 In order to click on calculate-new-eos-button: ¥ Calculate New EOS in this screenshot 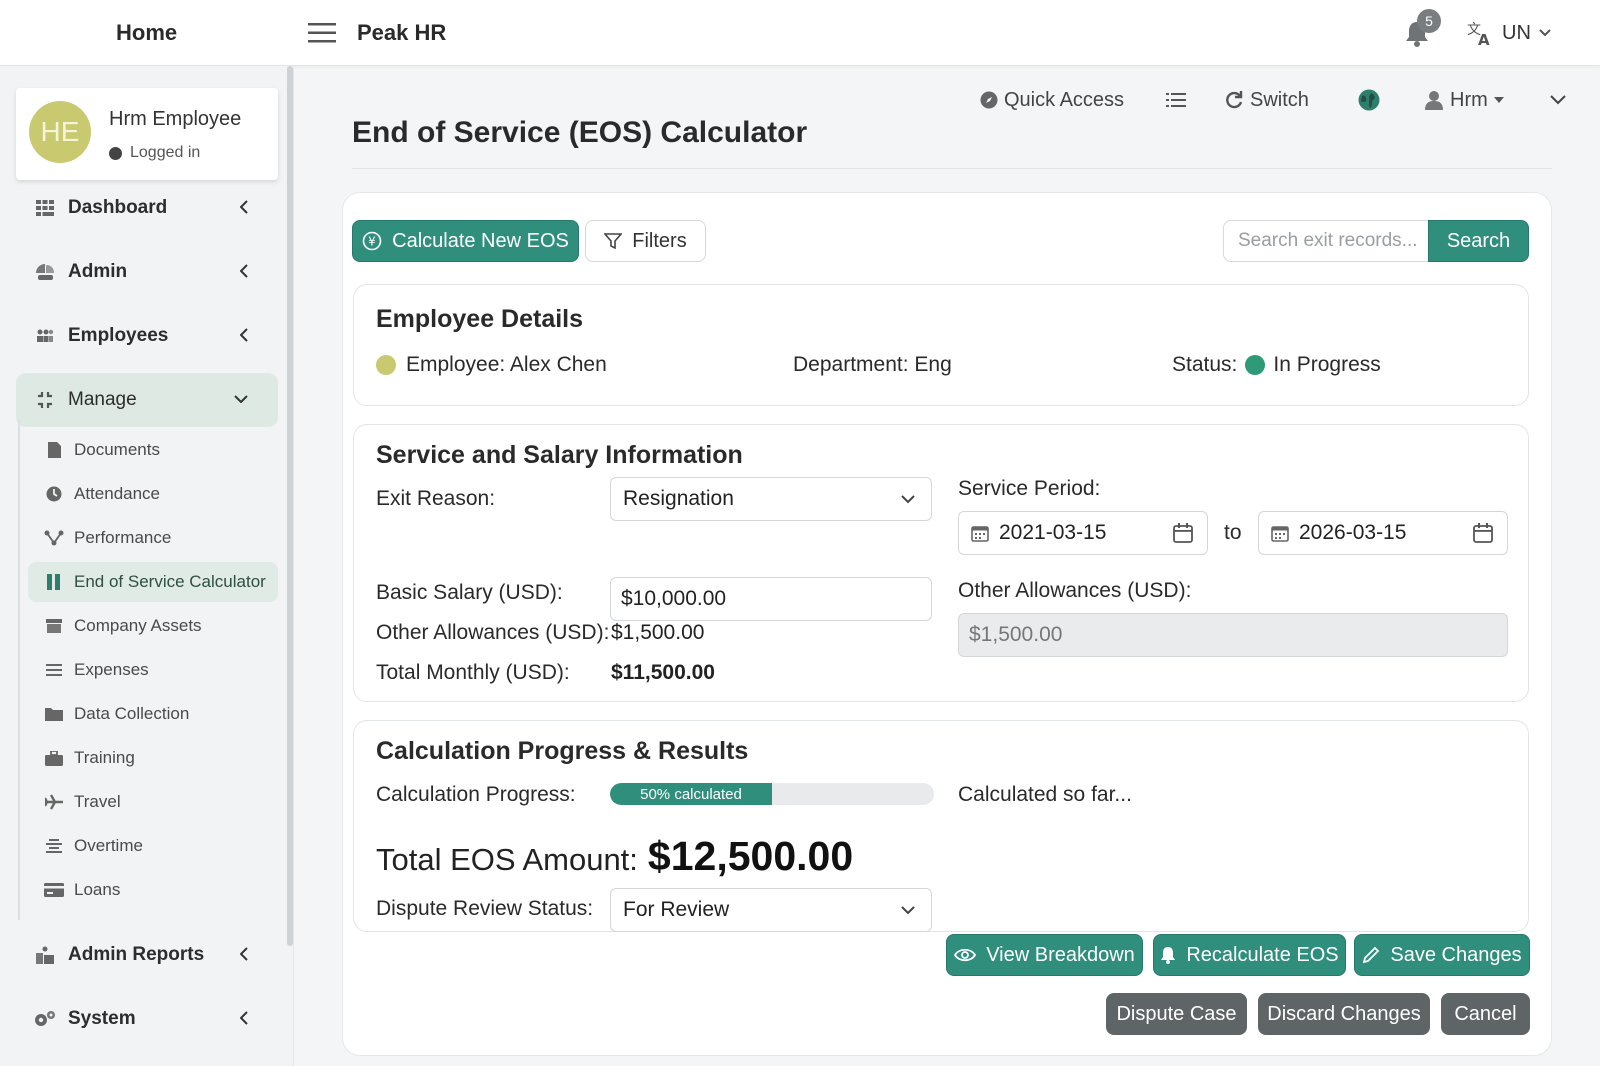, I will do `click(465, 241)`.